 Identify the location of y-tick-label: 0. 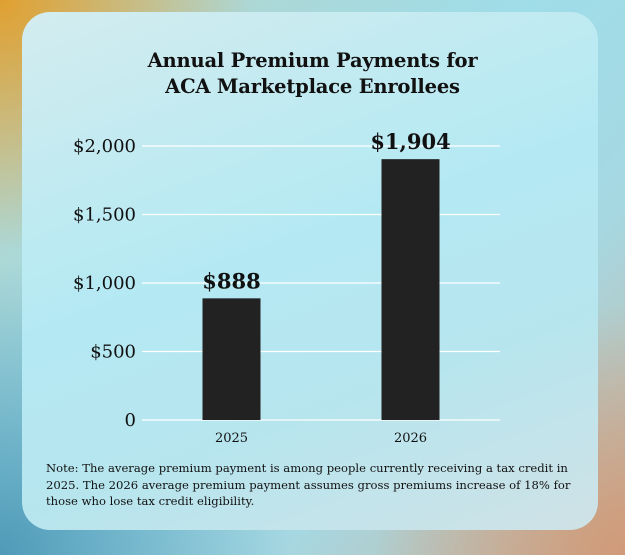
(130, 420).